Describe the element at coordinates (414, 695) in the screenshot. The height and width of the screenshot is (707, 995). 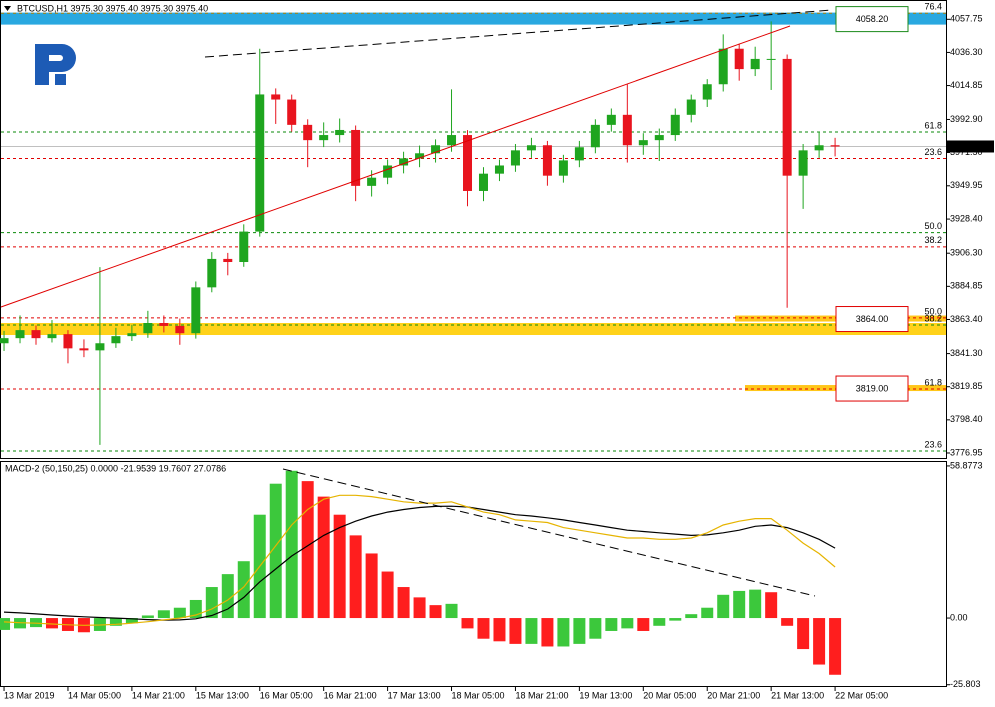
I see `x-tick-label: 17 Mar 13:00` at that location.